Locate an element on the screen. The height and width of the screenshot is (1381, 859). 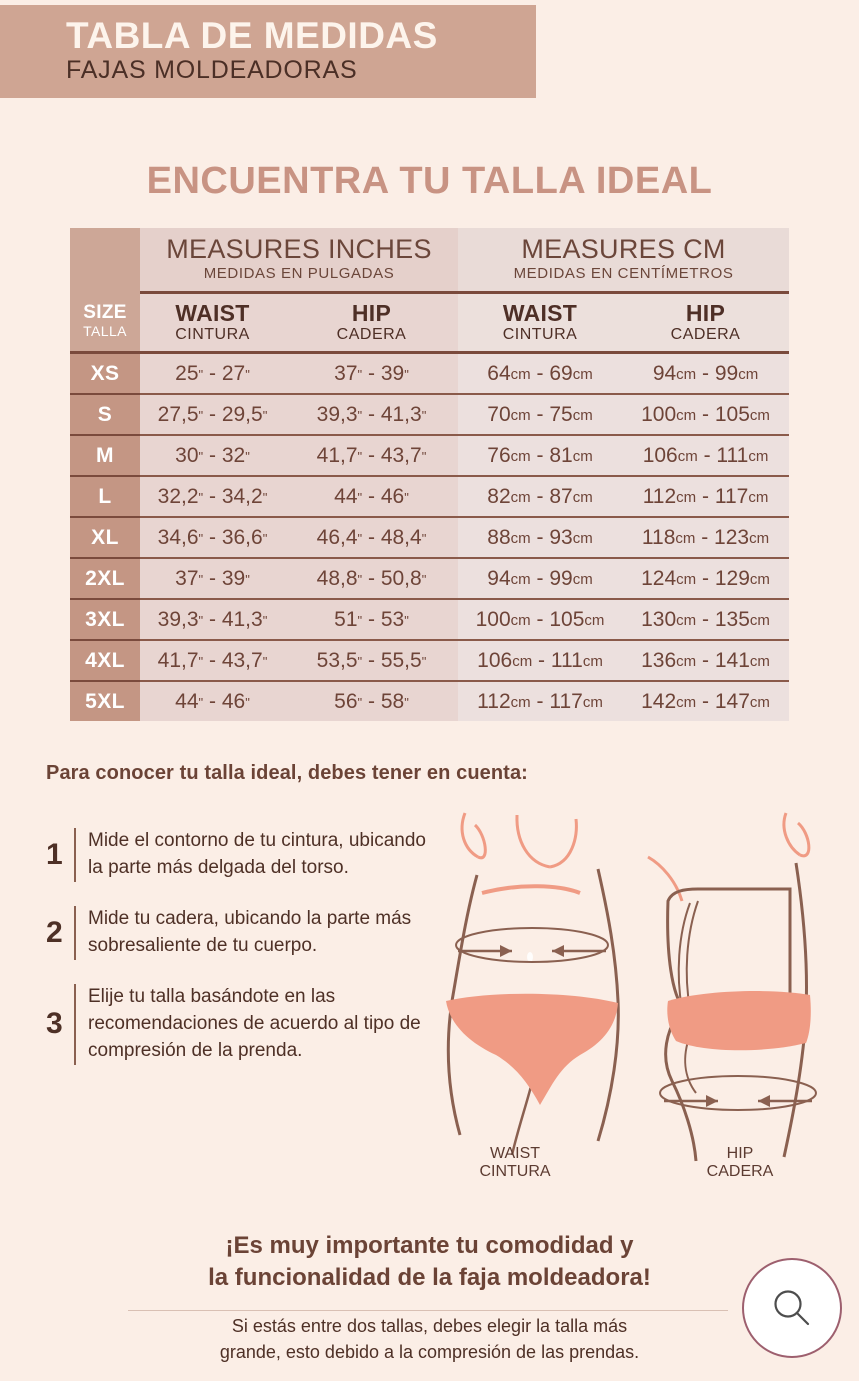
column-header-cm-waist: WAIST CINTURA is located at coordinates (540, 322).